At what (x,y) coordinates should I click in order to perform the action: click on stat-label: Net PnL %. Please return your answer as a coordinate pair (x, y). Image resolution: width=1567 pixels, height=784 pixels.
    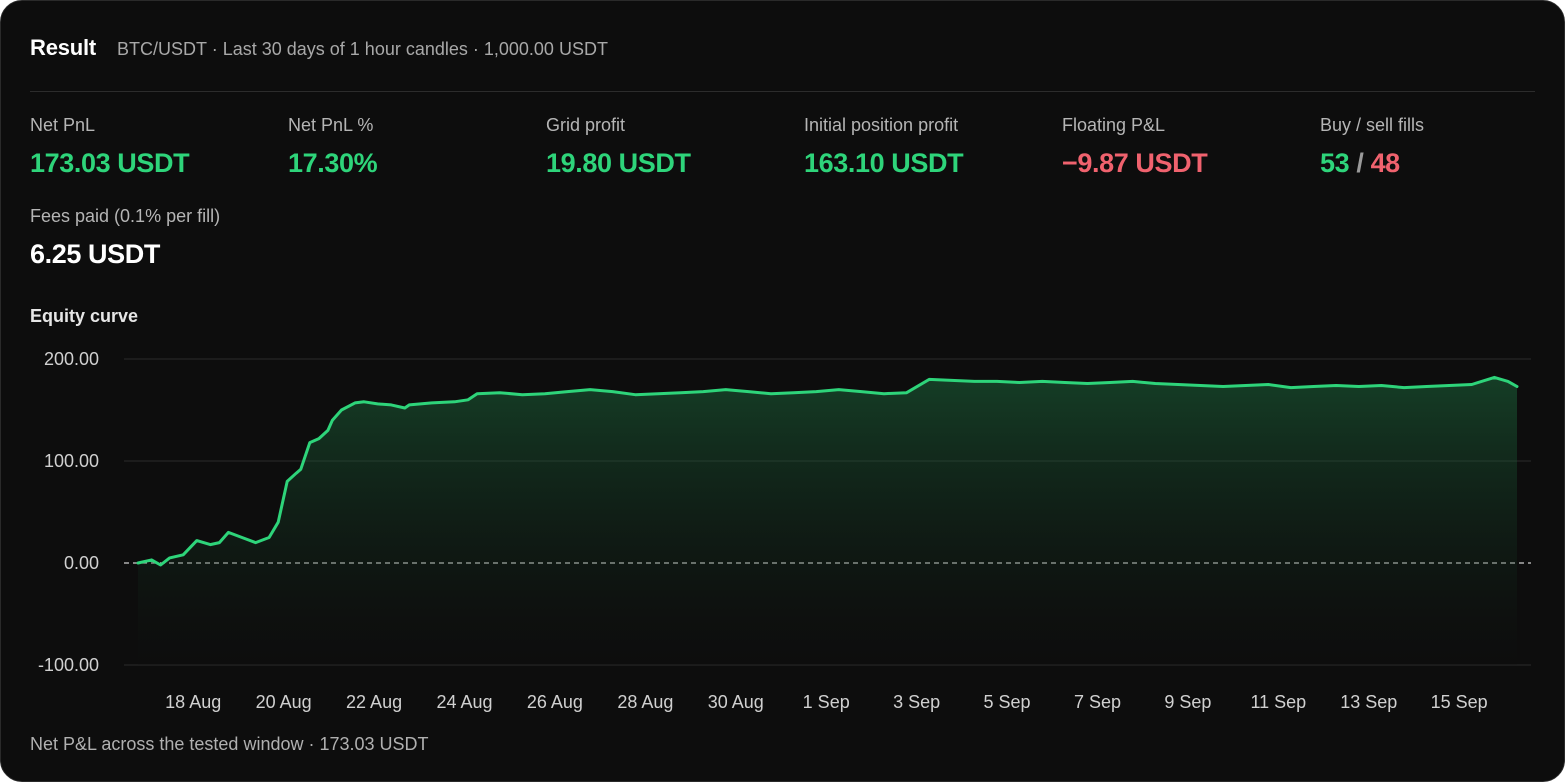
    Looking at the image, I should click on (331, 125).